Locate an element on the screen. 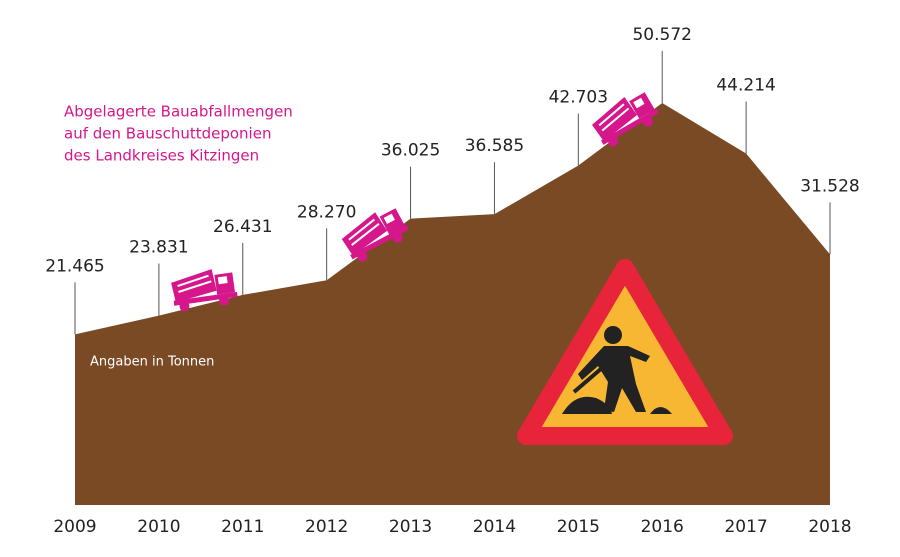 The image size is (900, 557). value-label: 28.270 is located at coordinates (326, 212).